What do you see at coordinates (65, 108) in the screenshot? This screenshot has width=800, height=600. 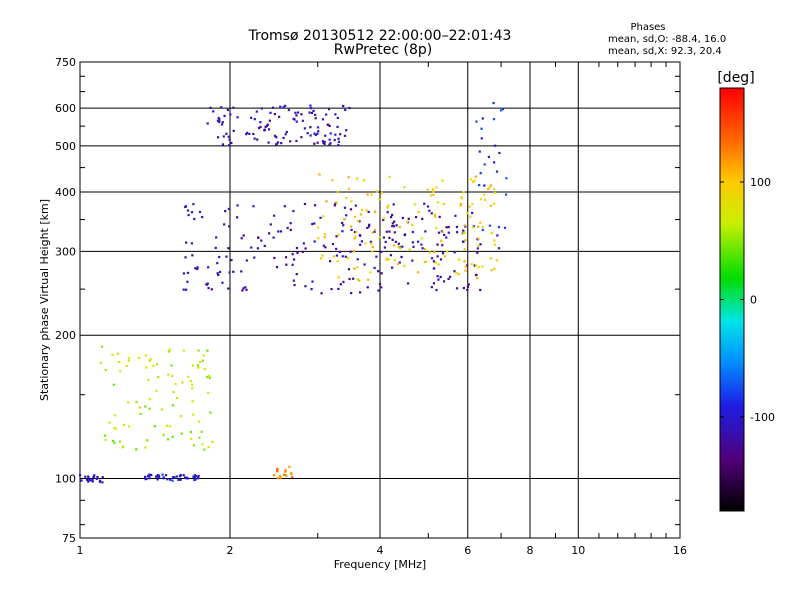 I see `y-tick-label: 600` at bounding box center [65, 108].